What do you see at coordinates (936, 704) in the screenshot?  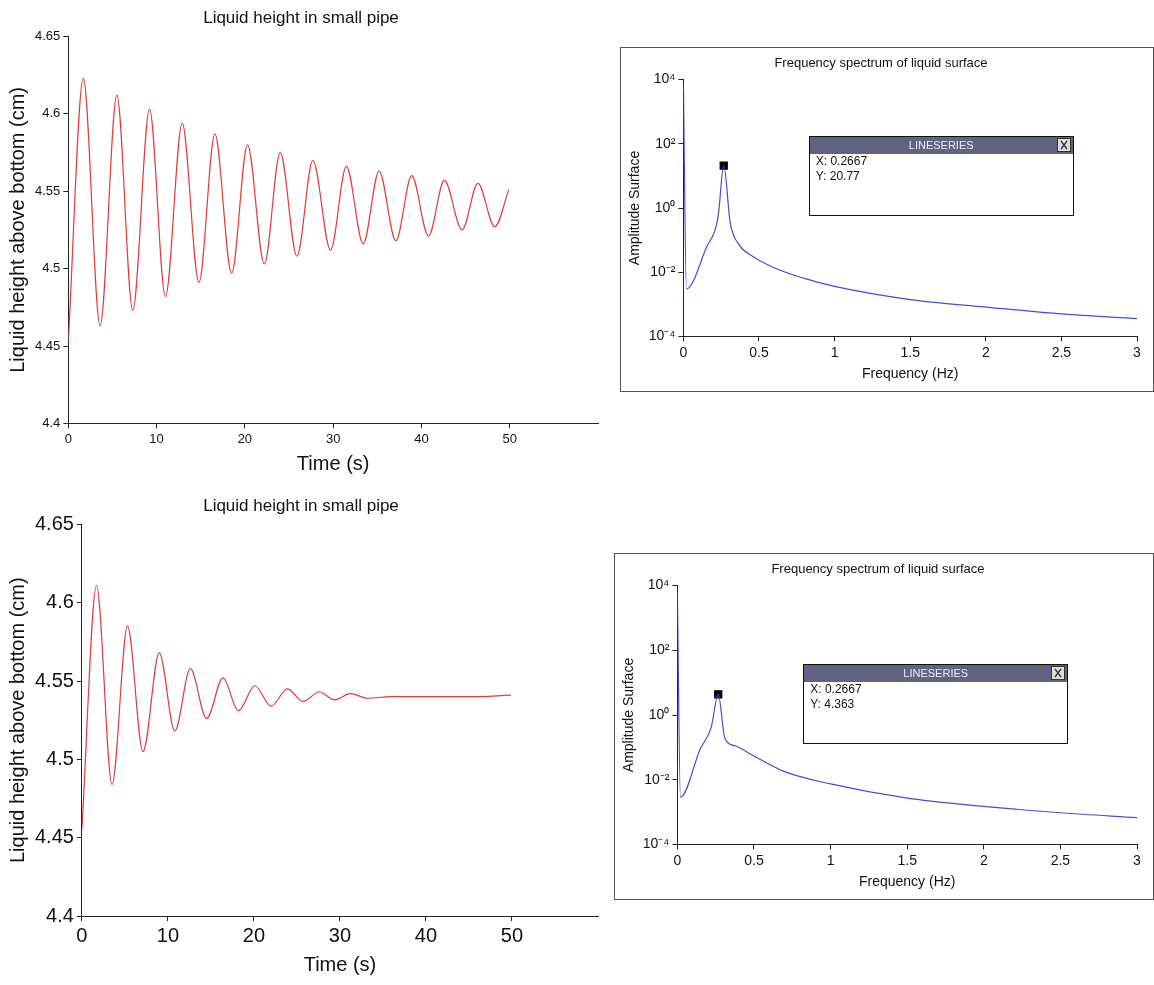 I see `popup-box: LINESERIES X: 0.2667 Y: 4.363` at bounding box center [936, 704].